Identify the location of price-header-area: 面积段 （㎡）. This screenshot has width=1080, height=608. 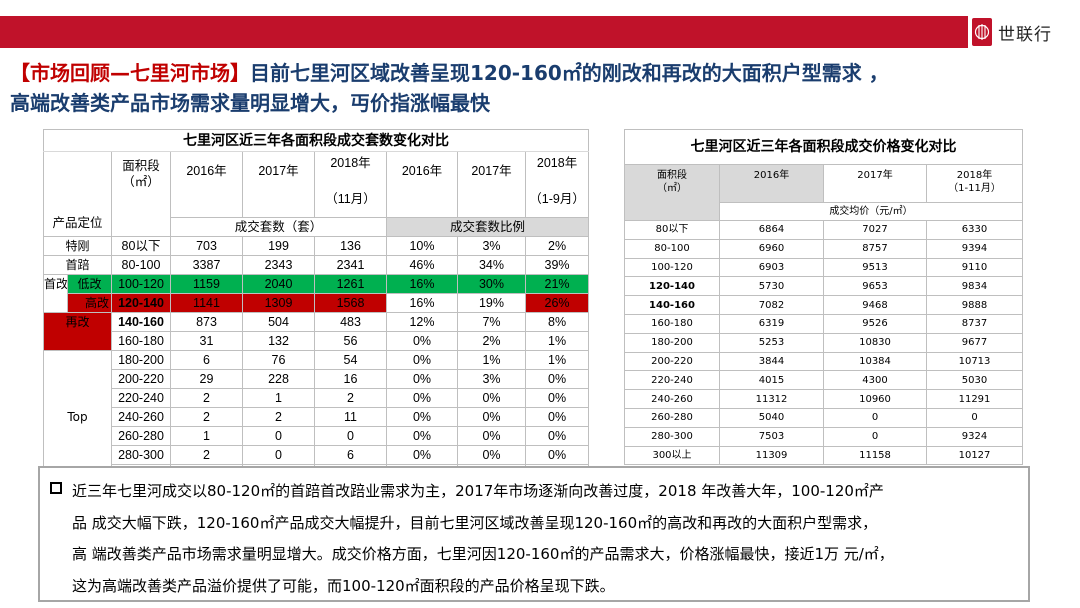
(672, 192).